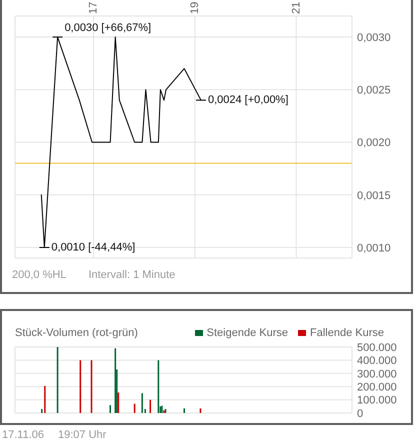 This screenshot has width=417, height=443. What do you see at coordinates (347, 333) in the screenshot?
I see `legend-label: Fallende Kurse` at bounding box center [347, 333].